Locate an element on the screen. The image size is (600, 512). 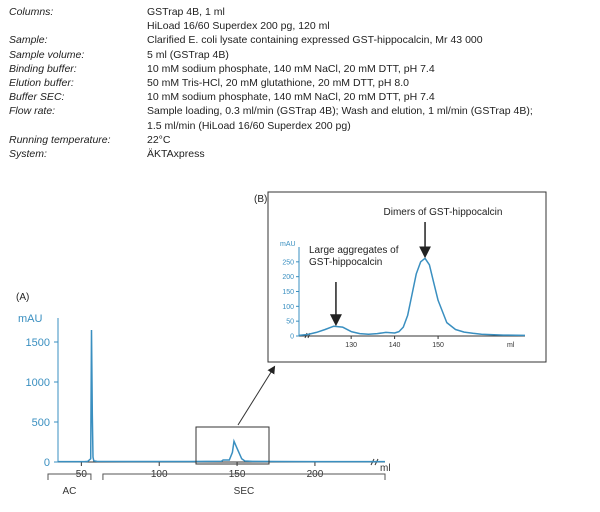
meta-key: Sample volume: is located at coordinates (47, 54).